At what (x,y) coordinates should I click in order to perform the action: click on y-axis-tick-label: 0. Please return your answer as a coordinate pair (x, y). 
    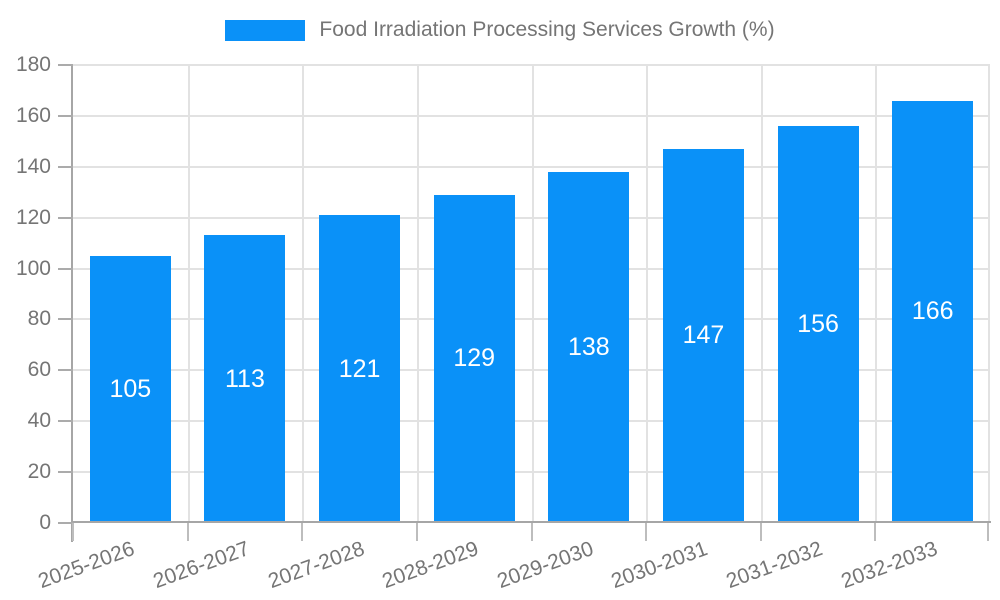
    Looking at the image, I should click on (45, 522).